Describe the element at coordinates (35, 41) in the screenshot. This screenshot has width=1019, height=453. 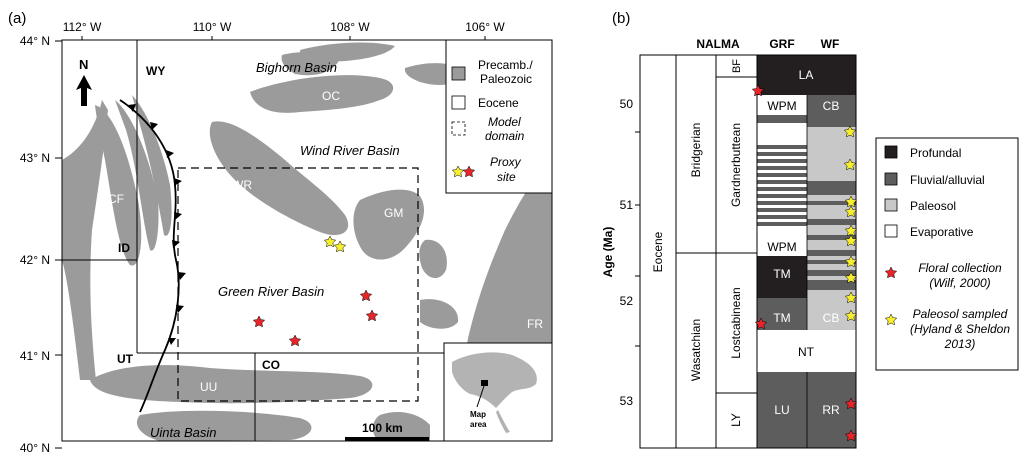
I see `lat-label-44n: 44° N` at that location.